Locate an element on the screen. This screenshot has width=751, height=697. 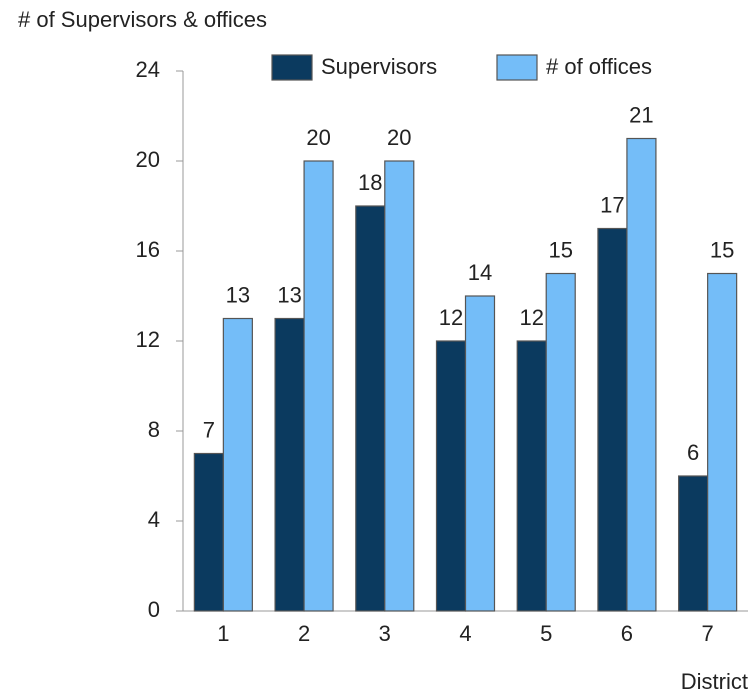
y-tick-label: 0 is located at coordinates (154, 609).